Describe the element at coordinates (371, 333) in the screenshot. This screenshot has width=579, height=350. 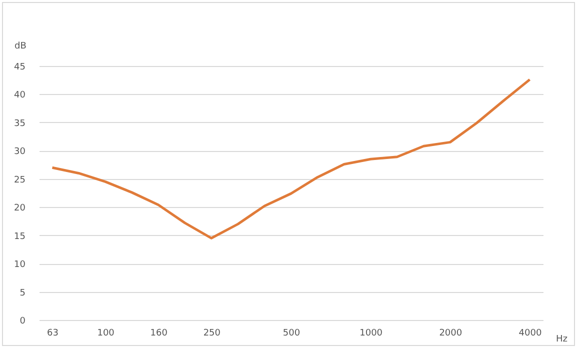
I see `x-tick-label: 1000` at that location.